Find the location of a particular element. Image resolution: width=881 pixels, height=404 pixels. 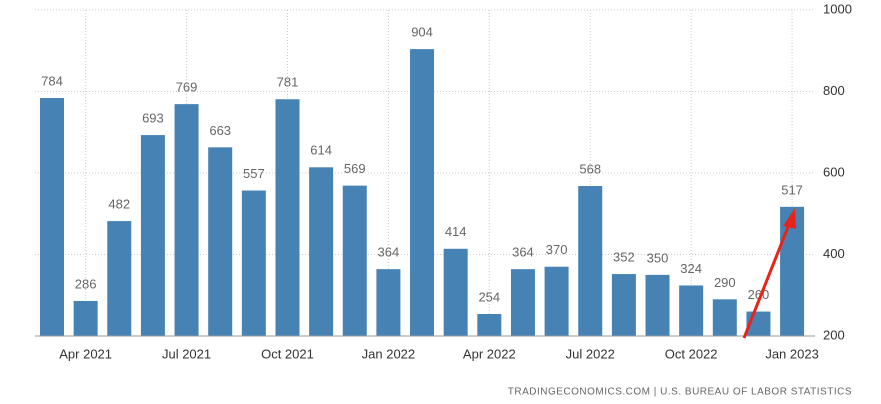

x-tick-label: Jul 2021 is located at coordinates (186, 353).